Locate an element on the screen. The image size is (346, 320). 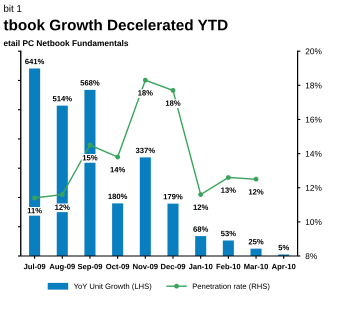
y2-tick-label: 10% is located at coordinates (314, 222).